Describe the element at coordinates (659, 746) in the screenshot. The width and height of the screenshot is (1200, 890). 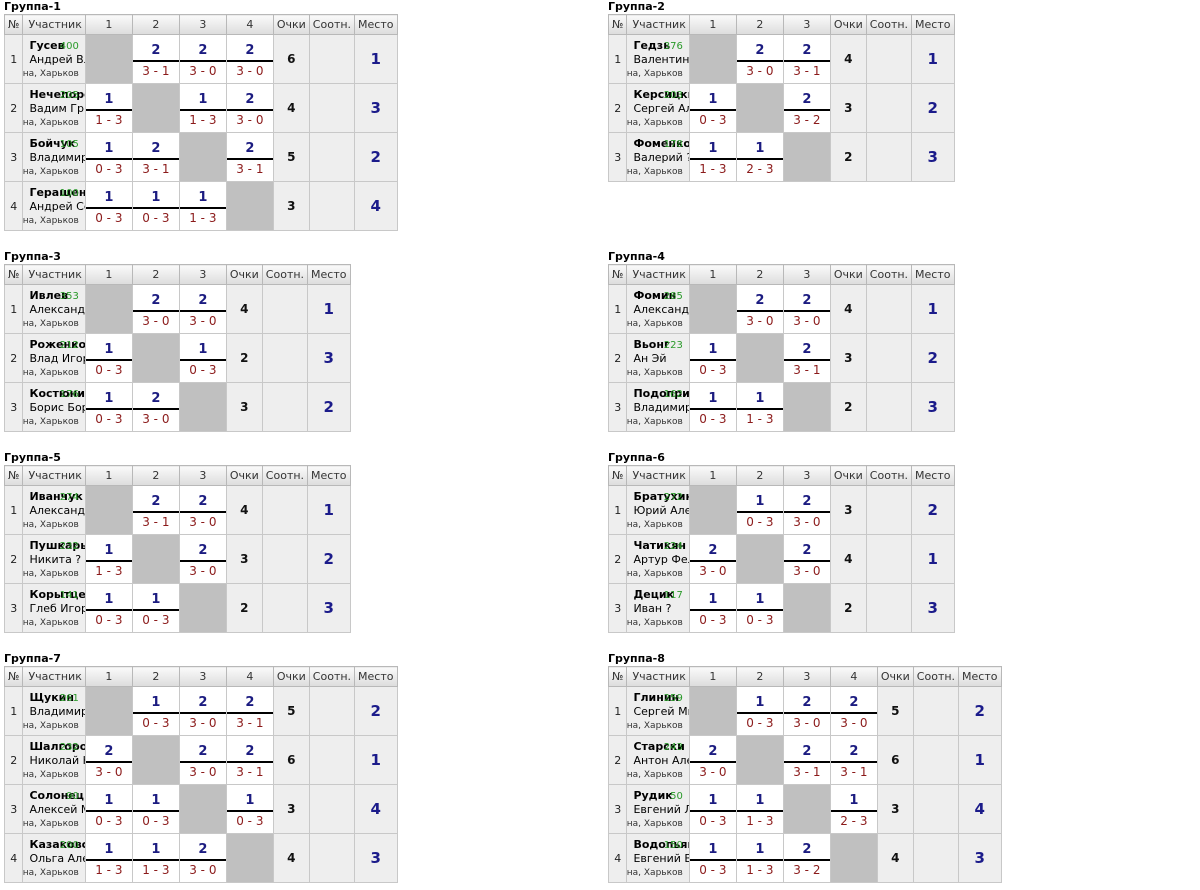
I see `player-last-name: Старски` at that location.